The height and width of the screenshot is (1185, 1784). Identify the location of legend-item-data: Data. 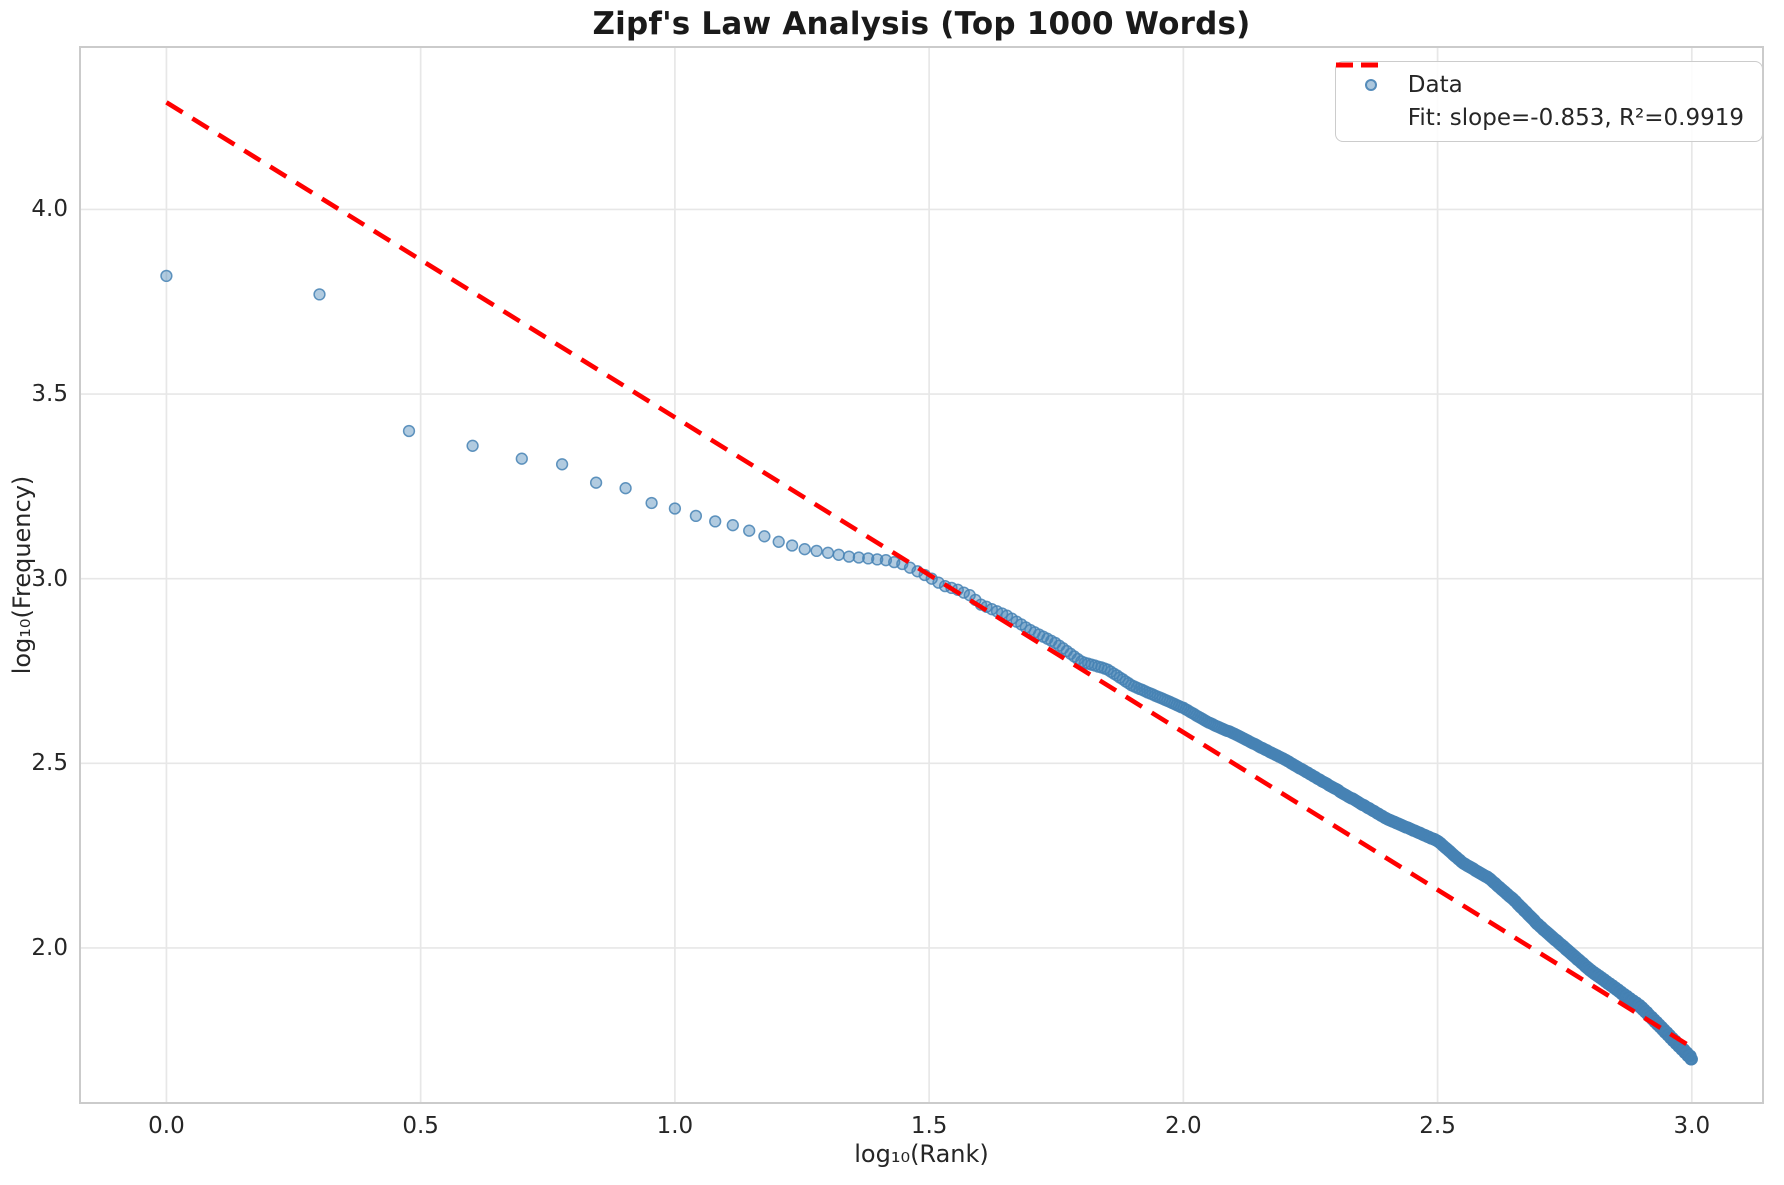
(1547, 85).